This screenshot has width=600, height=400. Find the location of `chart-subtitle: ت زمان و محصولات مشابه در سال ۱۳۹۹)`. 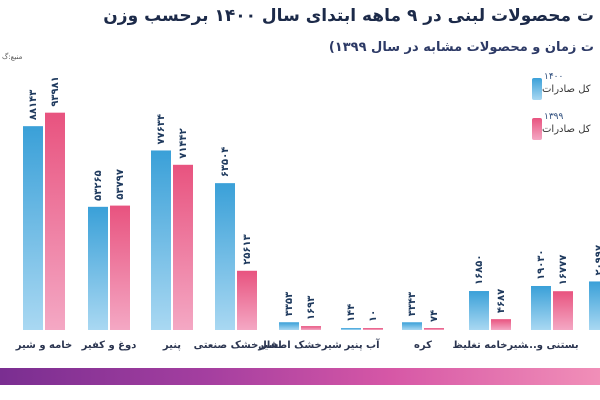

chart-subtitle: ت زمان و محصولات مشابه در سال ۱۳۹۹) is located at coordinates (461, 47).